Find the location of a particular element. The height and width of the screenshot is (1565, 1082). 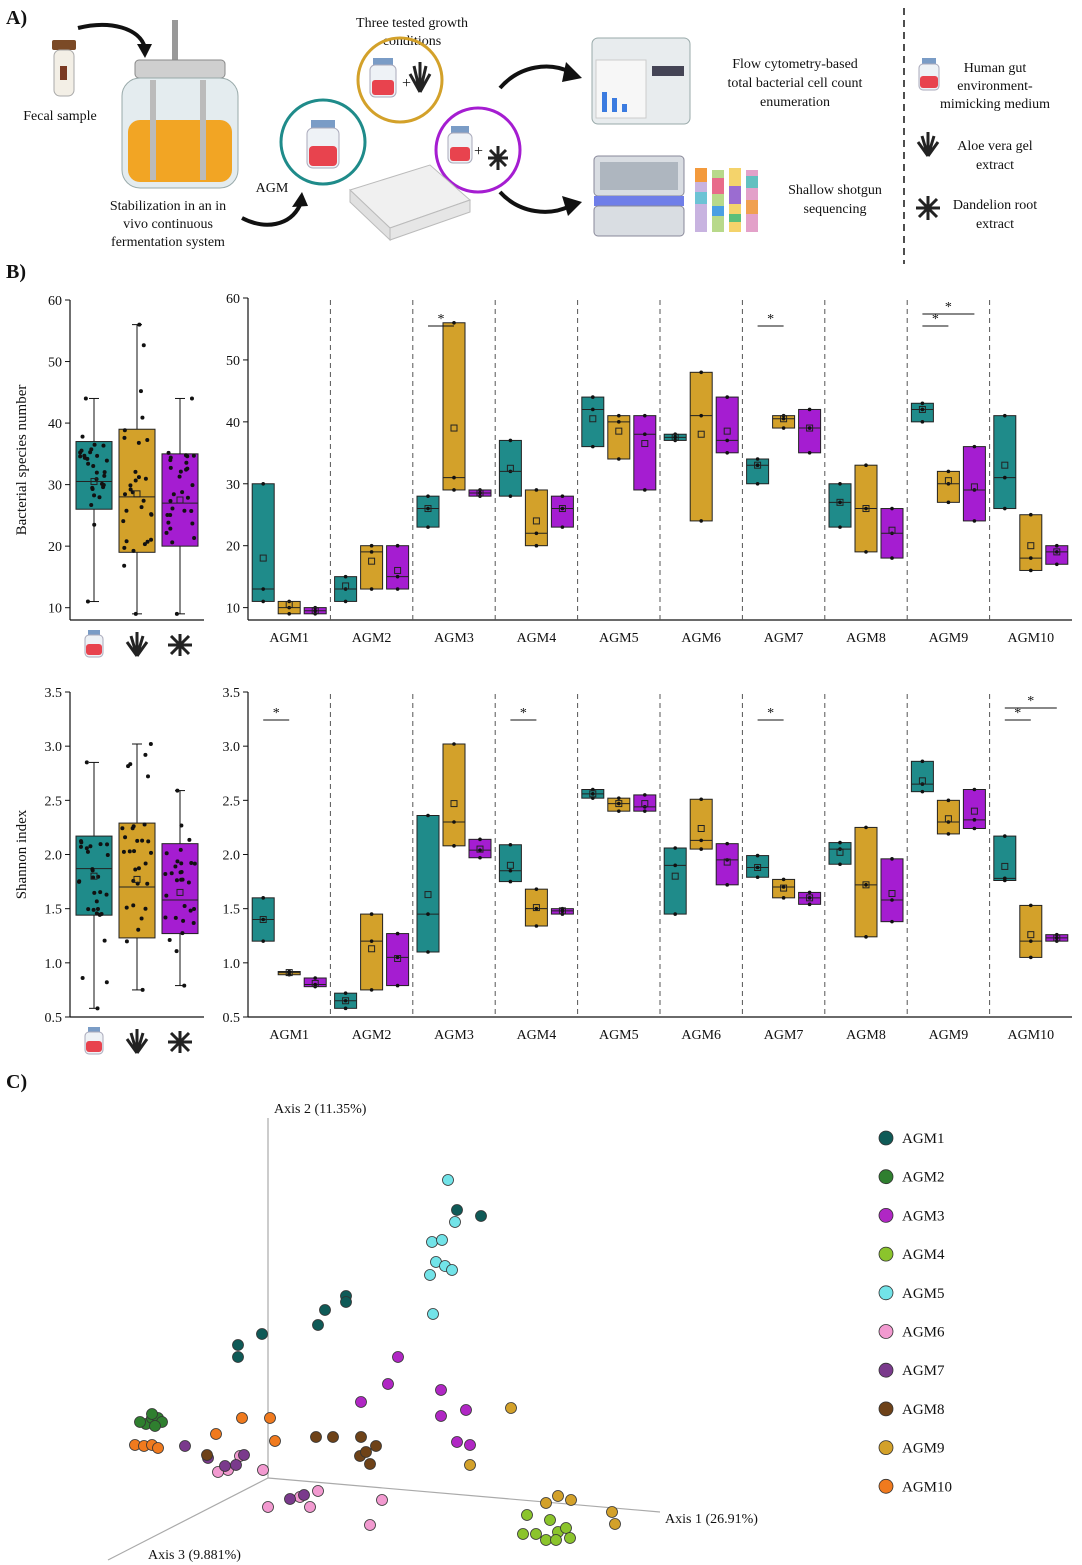

panel-a-label: A) is located at coordinates (16, 18).